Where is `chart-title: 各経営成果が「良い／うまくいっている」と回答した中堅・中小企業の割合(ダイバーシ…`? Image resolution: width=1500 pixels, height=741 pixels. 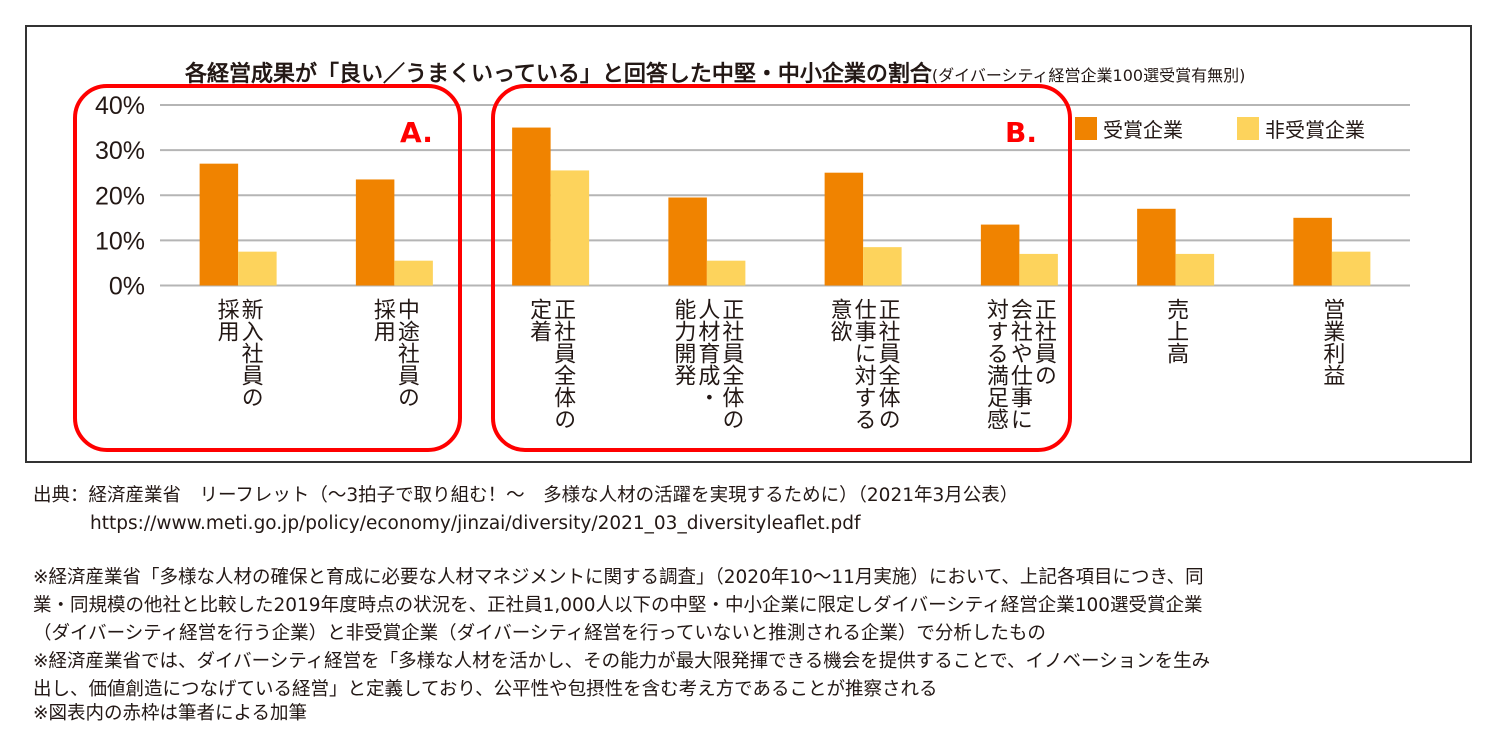 chart-title: 各経営成果が「良い／うまくいっている」と回答した中堅・中小企業の割合(ダイバーシ… is located at coordinates (715, 72).